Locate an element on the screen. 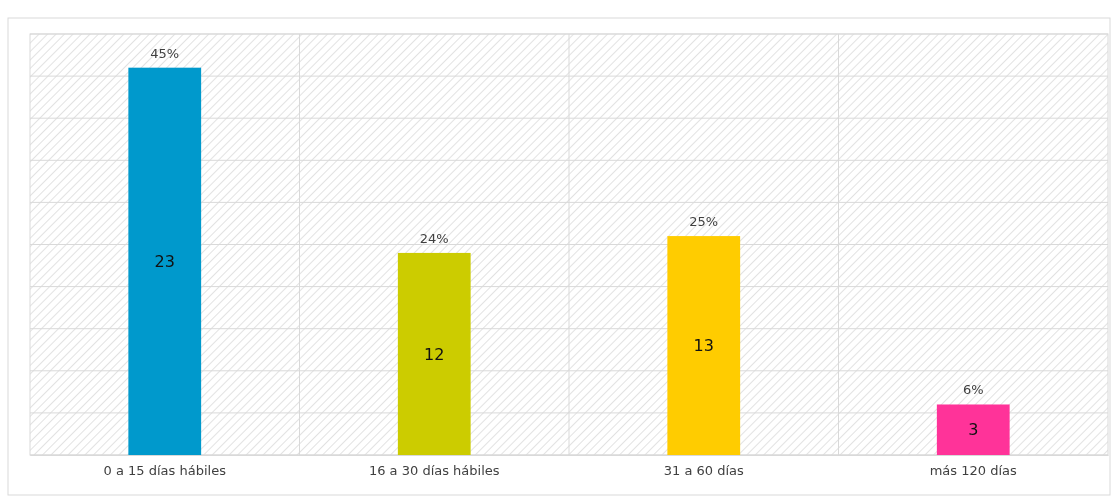 The image size is (1118, 497). data-label: 3 is located at coordinates (973, 430).